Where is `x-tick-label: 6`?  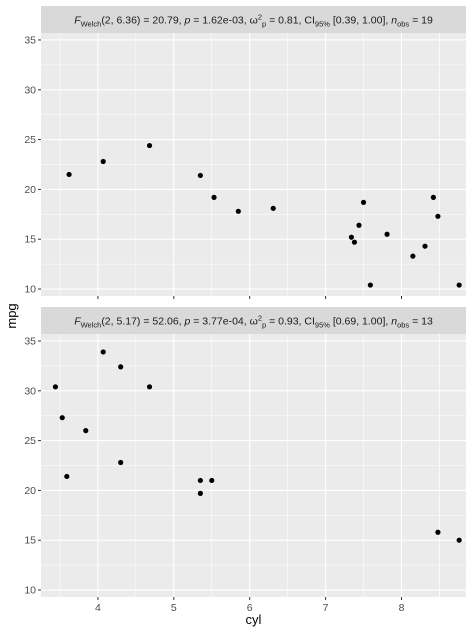 x-tick-label: 6 is located at coordinates (250, 608).